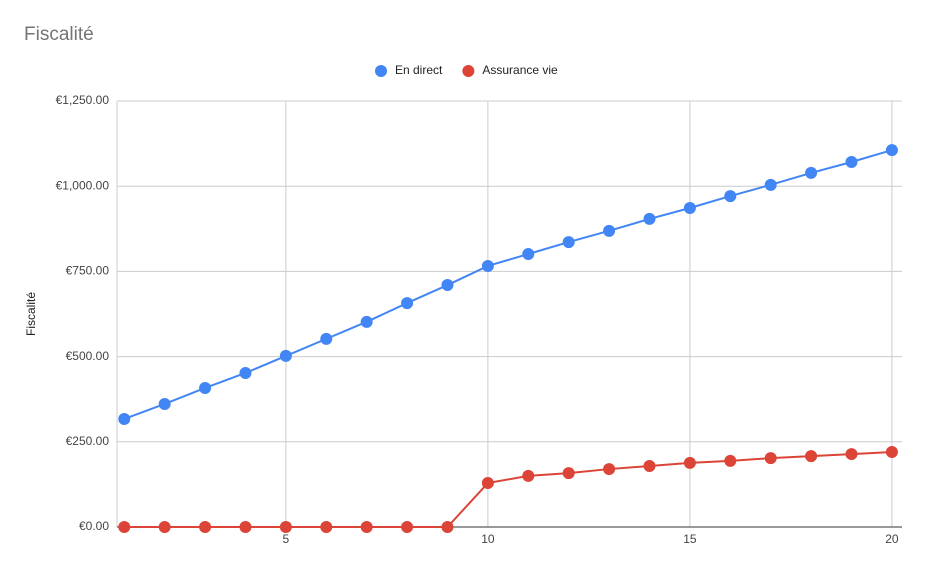 The height and width of the screenshot is (570, 928). What do you see at coordinates (88, 441) in the screenshot?
I see `y-tick-label: €250.00` at bounding box center [88, 441].